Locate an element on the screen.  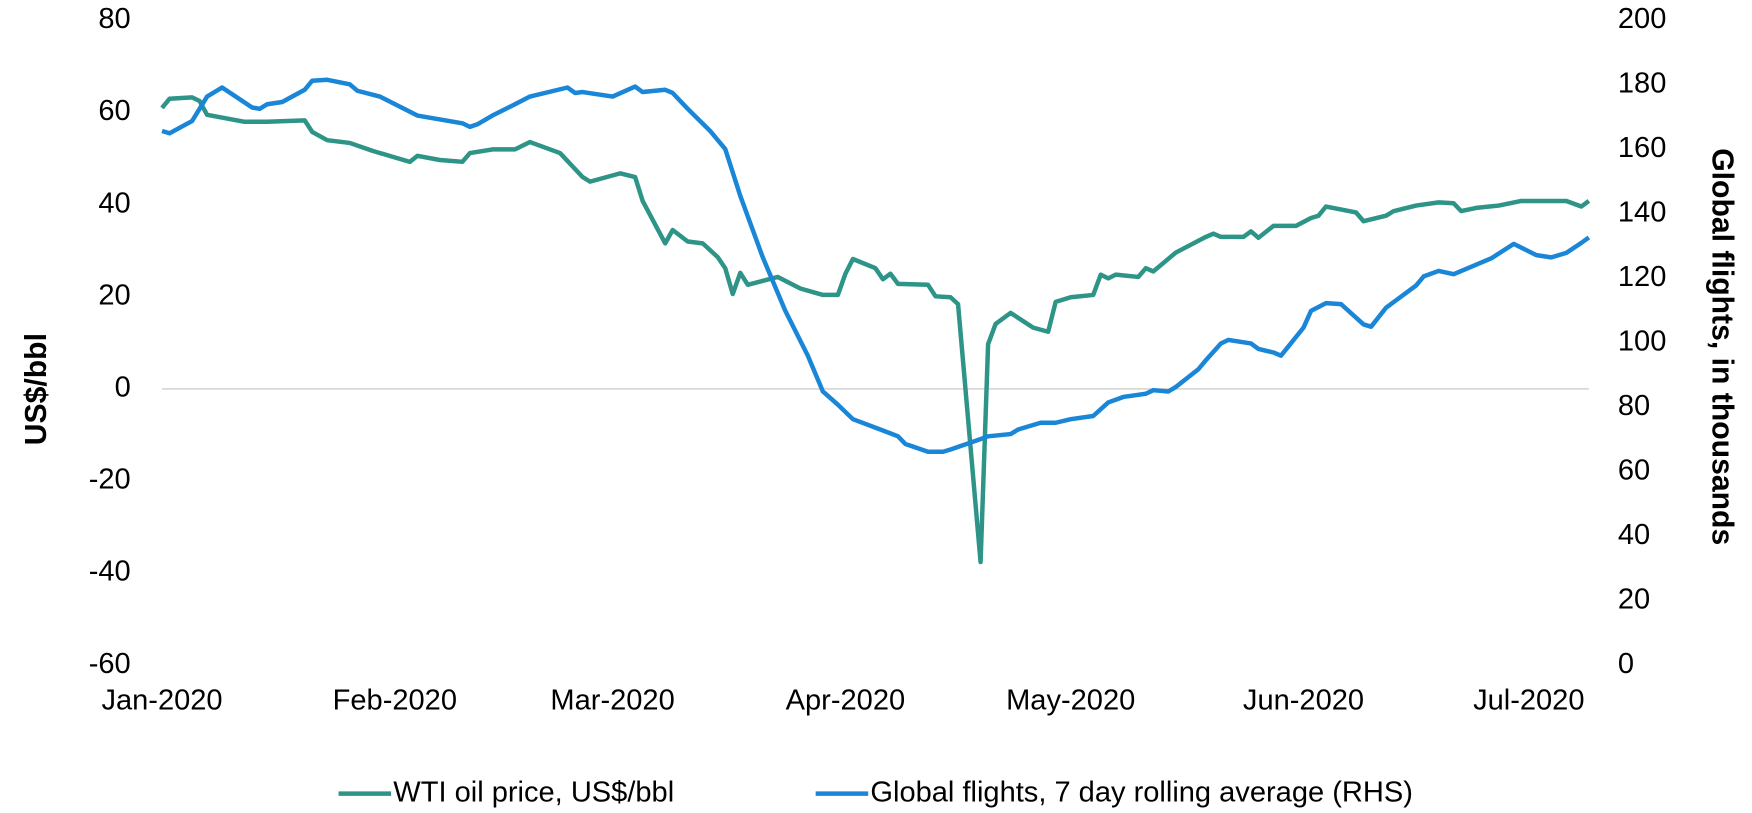
y2-tick-label: 100 is located at coordinates (1642, 341).